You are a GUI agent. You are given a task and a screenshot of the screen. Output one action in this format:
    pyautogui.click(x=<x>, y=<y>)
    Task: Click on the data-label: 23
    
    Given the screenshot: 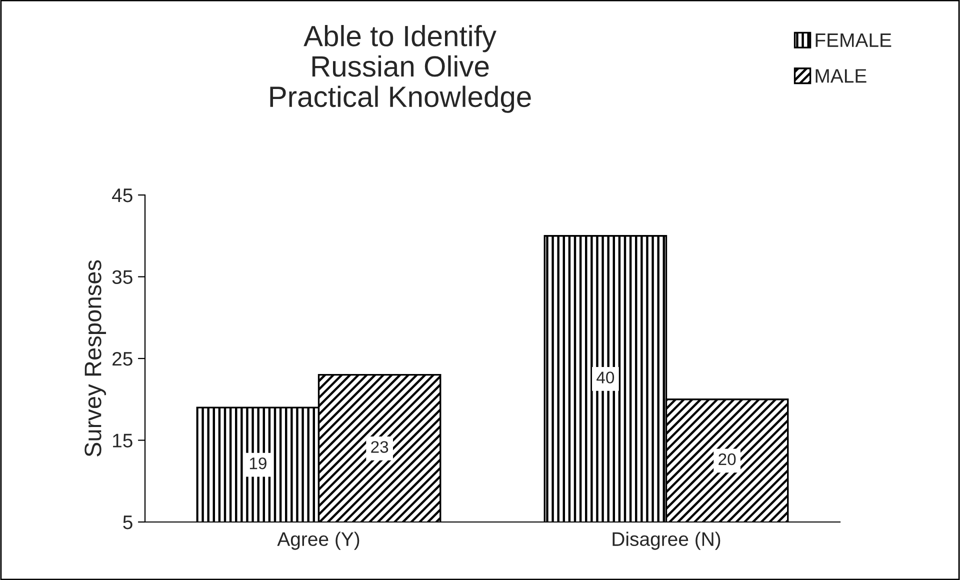 What is the action you would take?
    pyautogui.click(x=379, y=447)
    